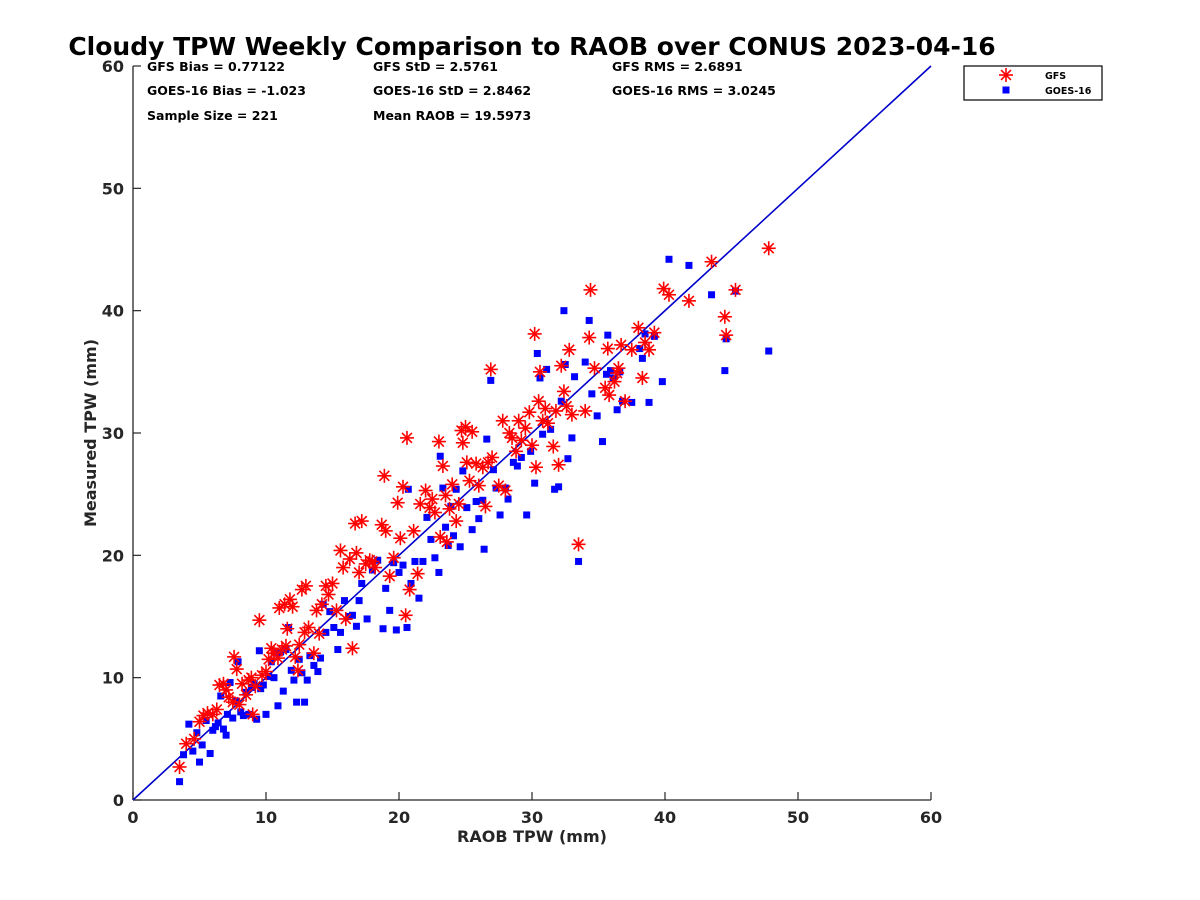 Image resolution: width=1200 pixels, height=900 pixels. What do you see at coordinates (677, 66) in the screenshot?
I see `stat-gfs-rms: GFS RMS = 2.6891` at bounding box center [677, 66].